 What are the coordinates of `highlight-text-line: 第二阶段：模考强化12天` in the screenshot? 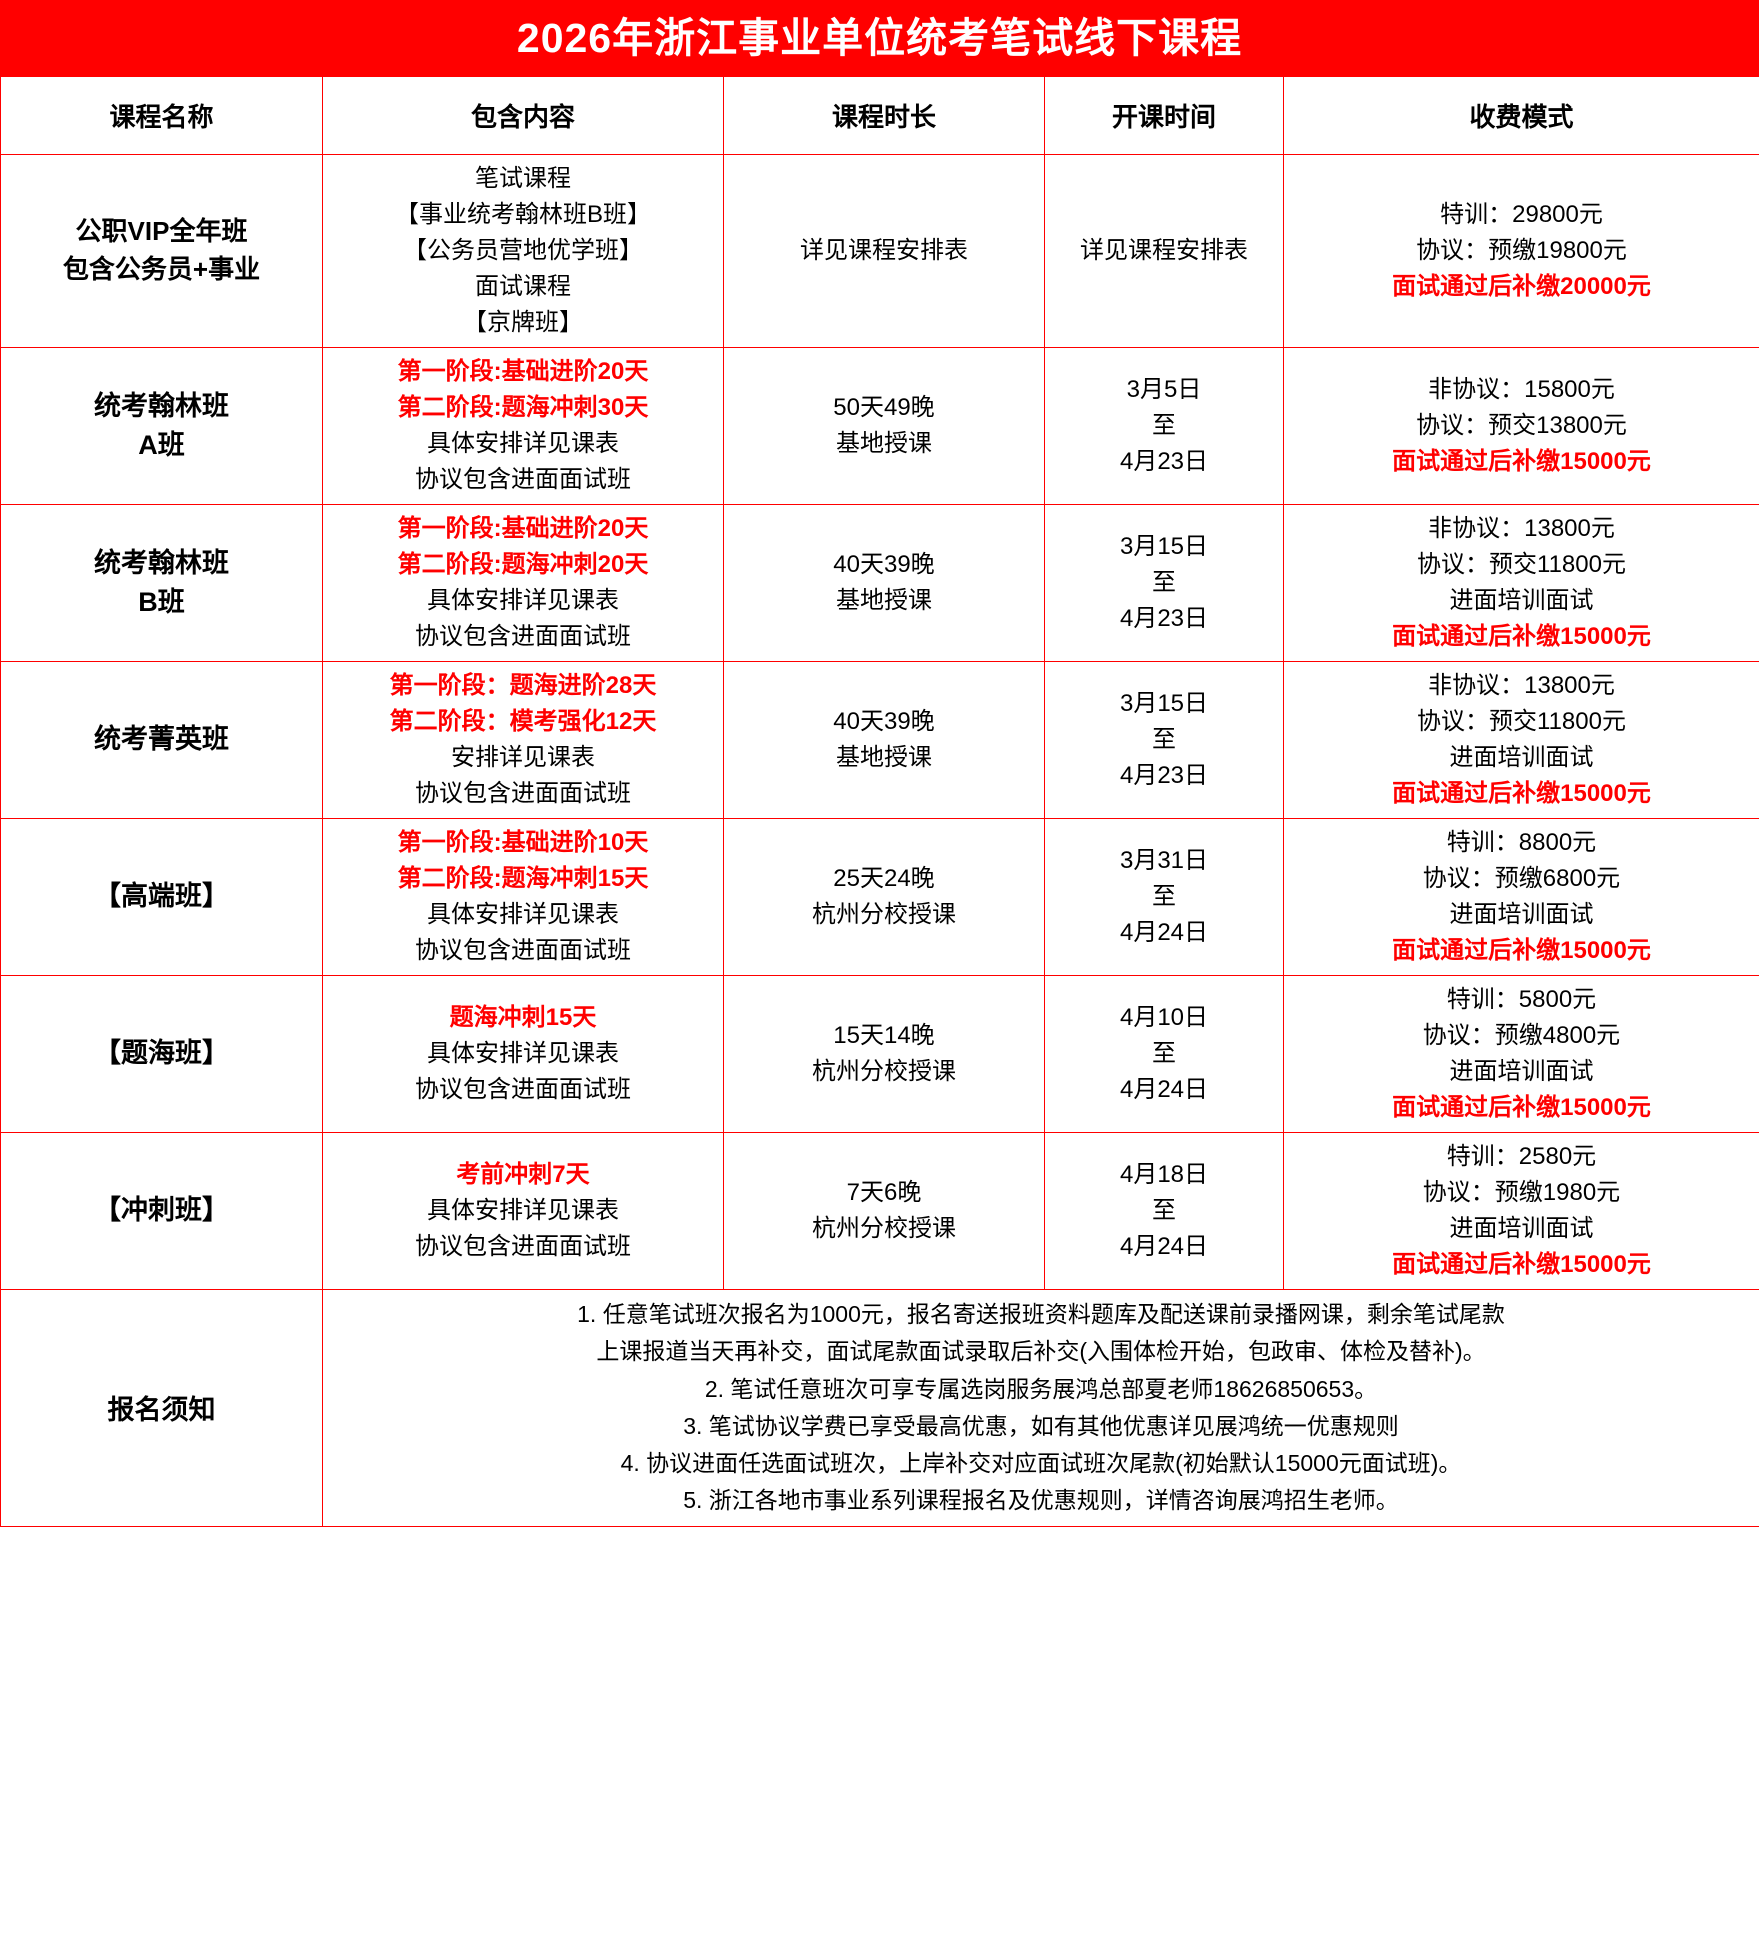 It's located at (523, 721).